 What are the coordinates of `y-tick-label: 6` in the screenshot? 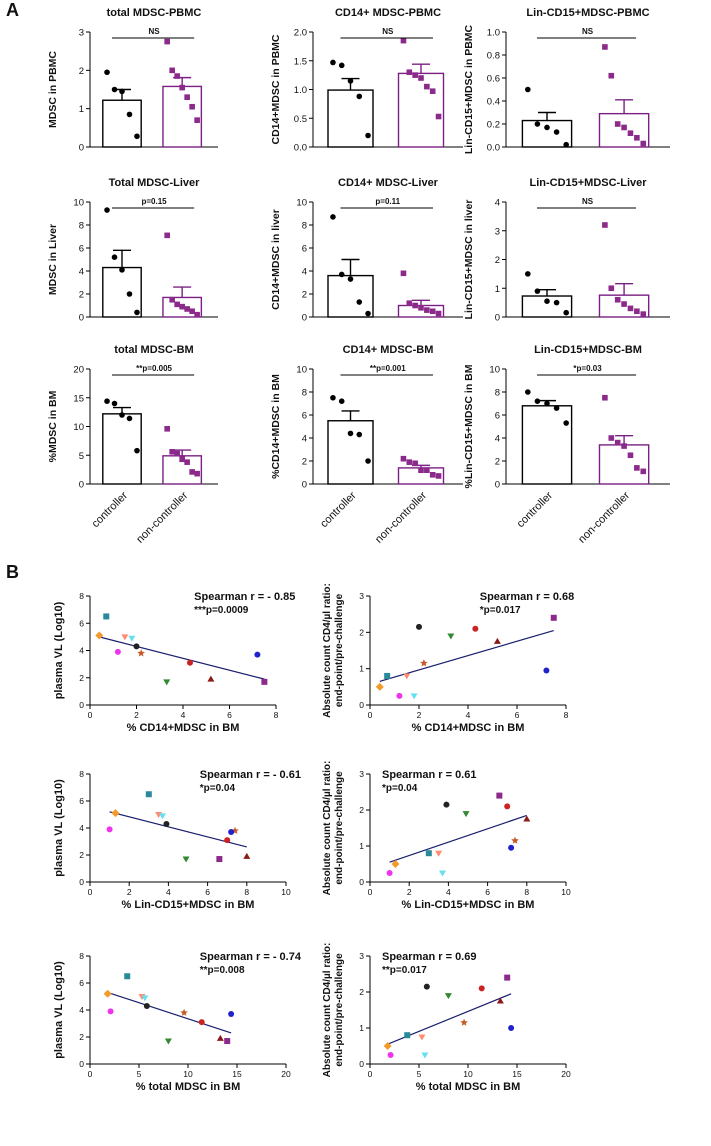 It's located at (304, 416).